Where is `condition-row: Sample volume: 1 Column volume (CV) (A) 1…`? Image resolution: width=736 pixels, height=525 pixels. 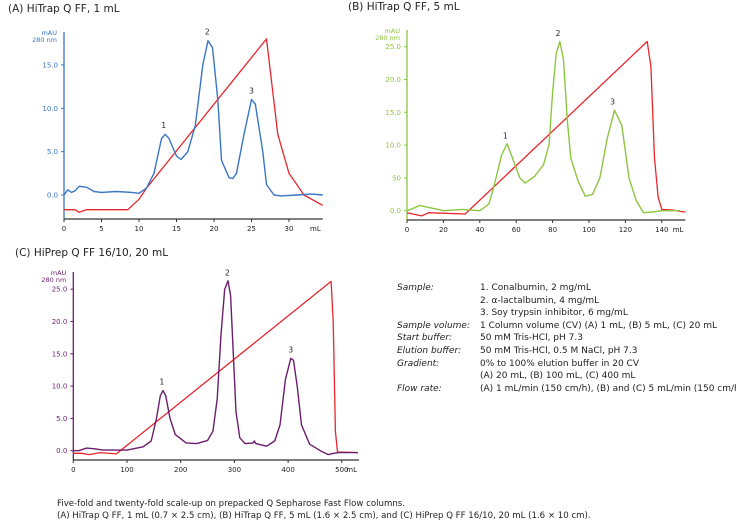 condition-row: Sample volume: 1 Column volume (CV) (A) 1… is located at coordinates (566, 326).